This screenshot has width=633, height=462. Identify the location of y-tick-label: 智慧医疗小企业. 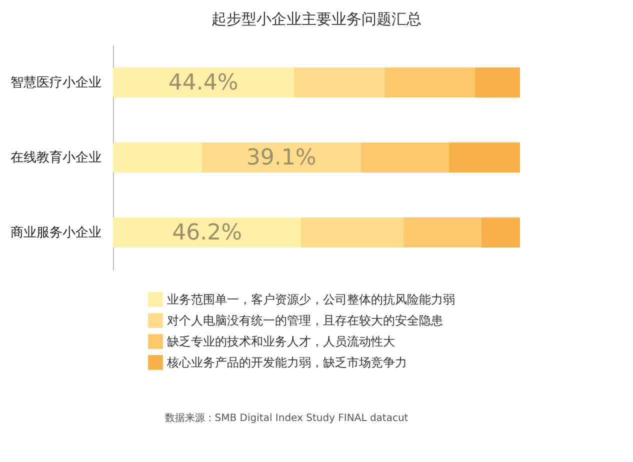
(56, 83).